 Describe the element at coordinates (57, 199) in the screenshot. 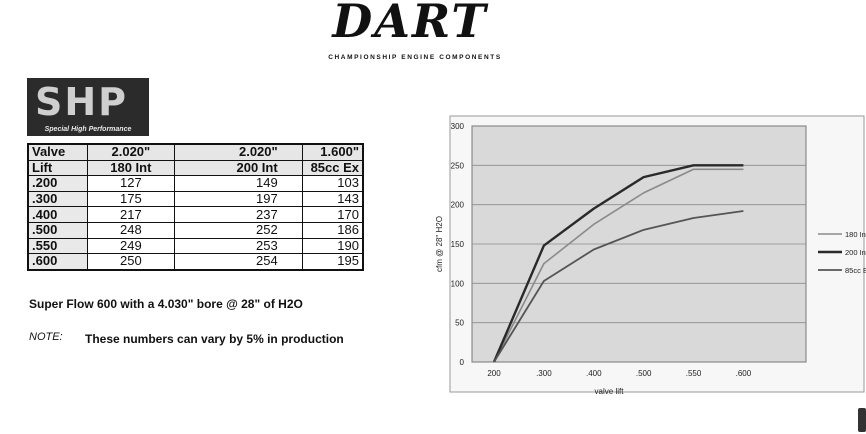

I see `lift-cell: .300` at that location.